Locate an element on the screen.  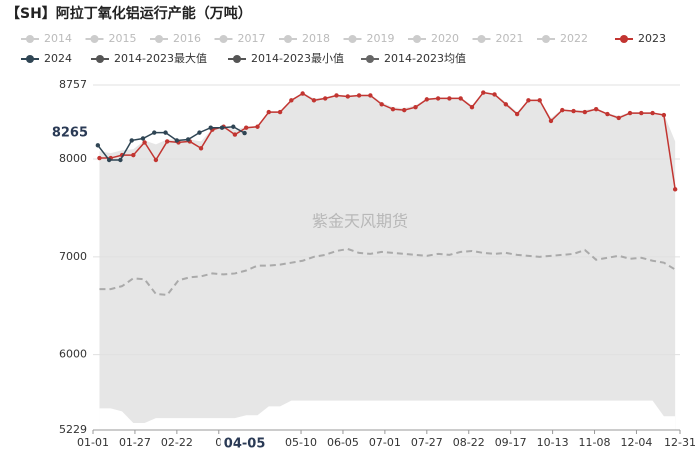
y-tick-label: 6000 is located at coordinates (73, 354).